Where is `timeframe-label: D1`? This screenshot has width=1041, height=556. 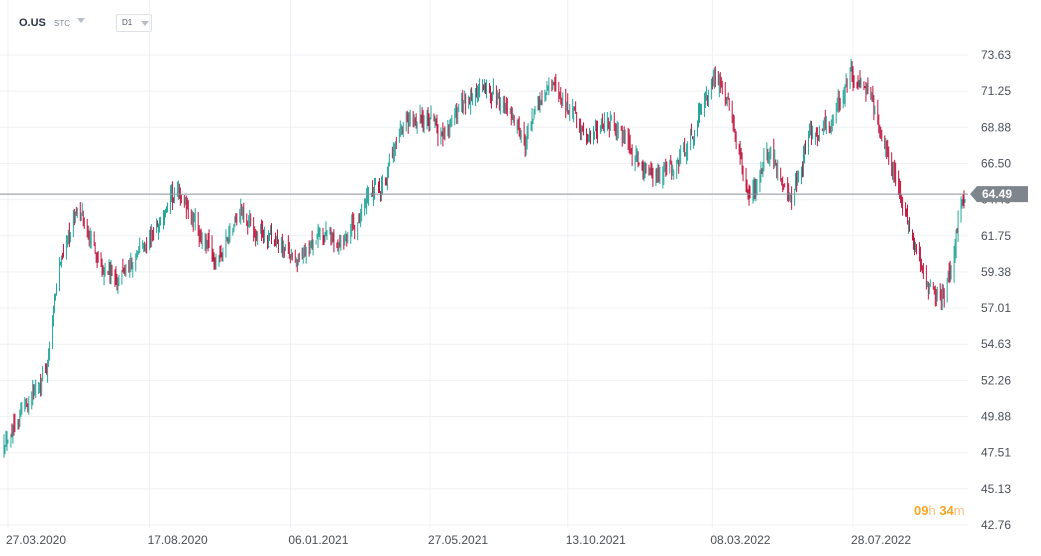 timeframe-label: D1 is located at coordinates (127, 22).